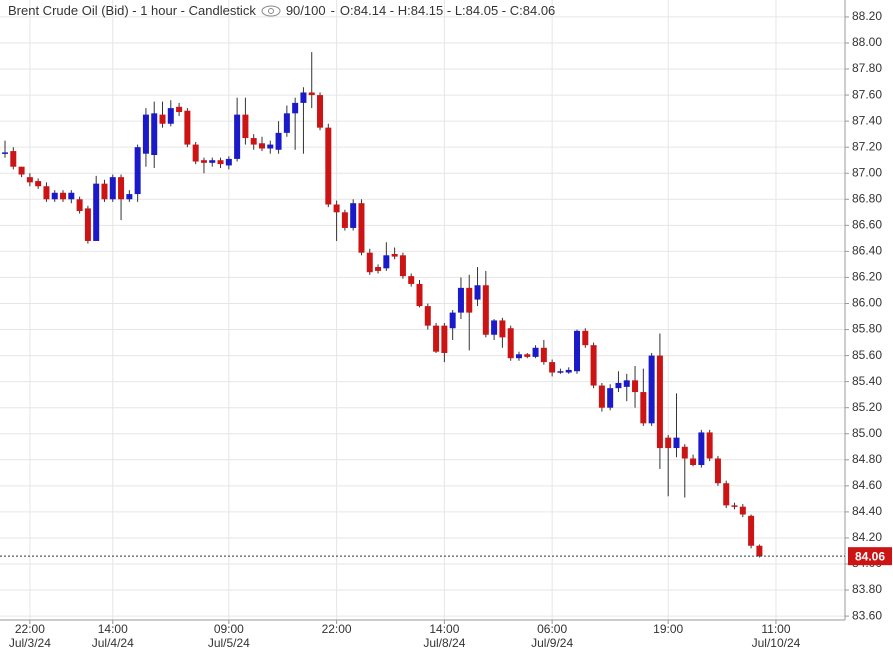  What do you see at coordinates (867, 355) in the screenshot?
I see `y-tick-label: 85.60` at bounding box center [867, 355].